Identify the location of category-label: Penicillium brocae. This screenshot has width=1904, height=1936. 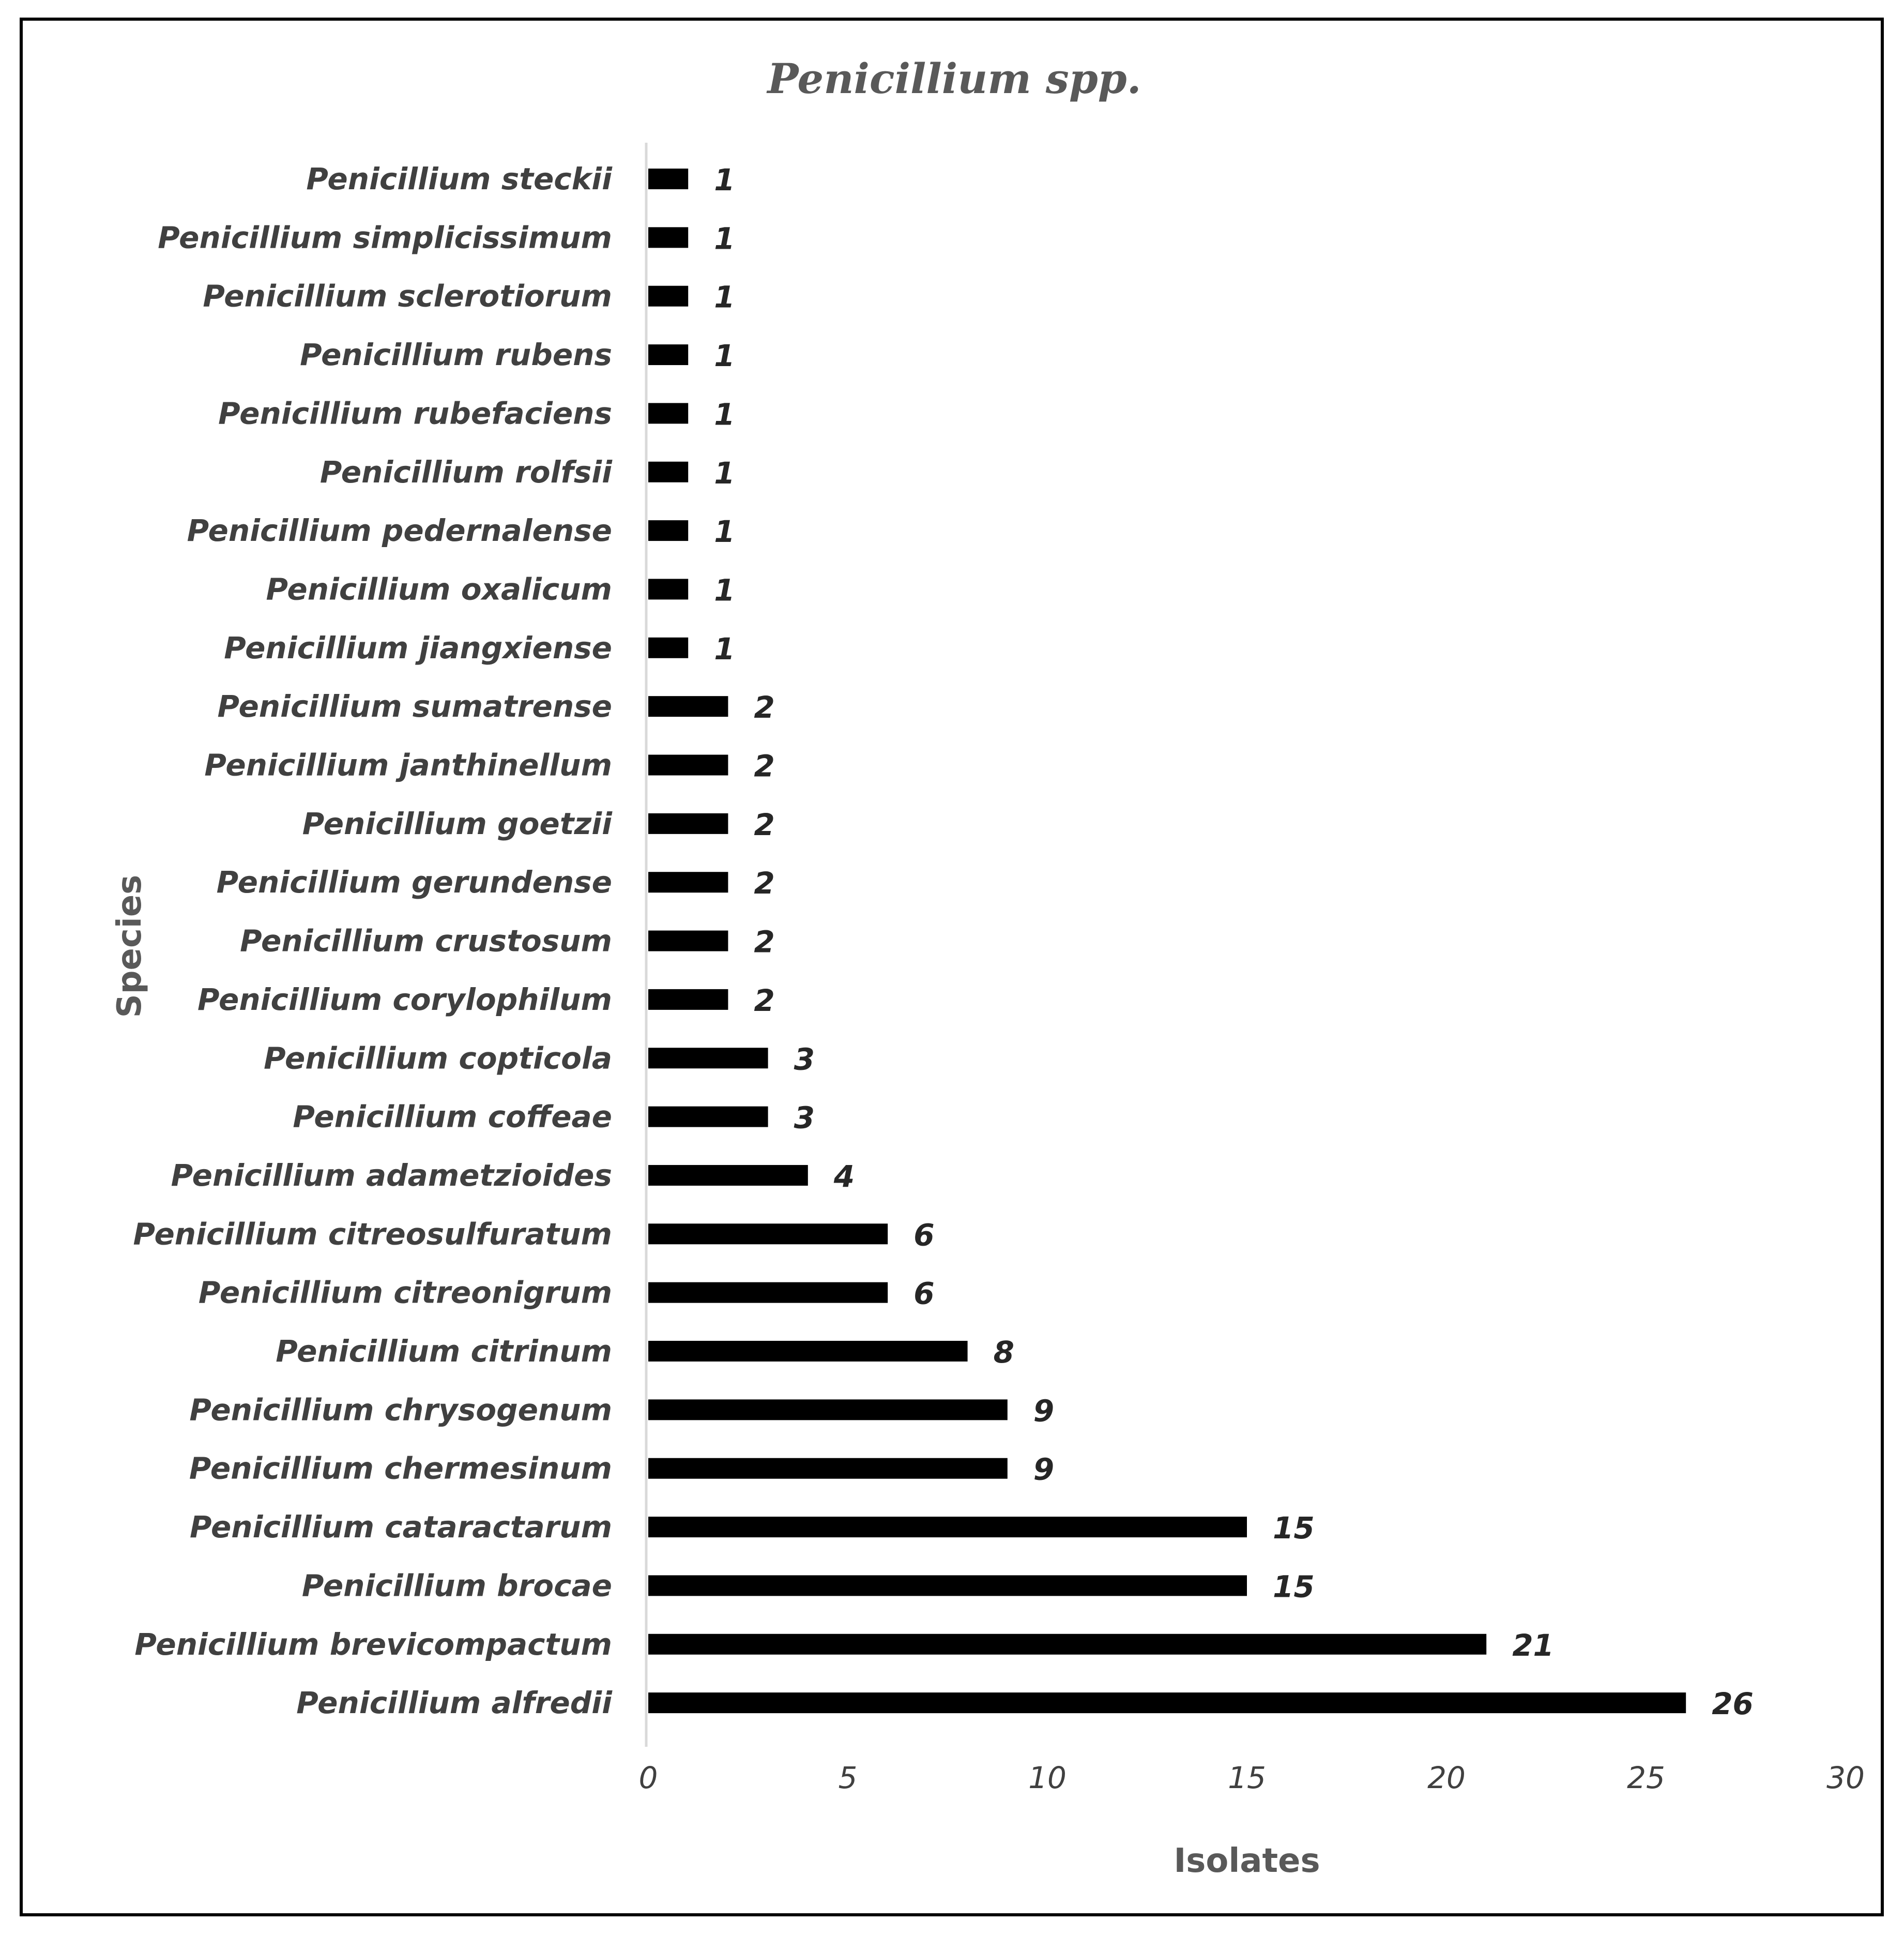
(457, 1586).